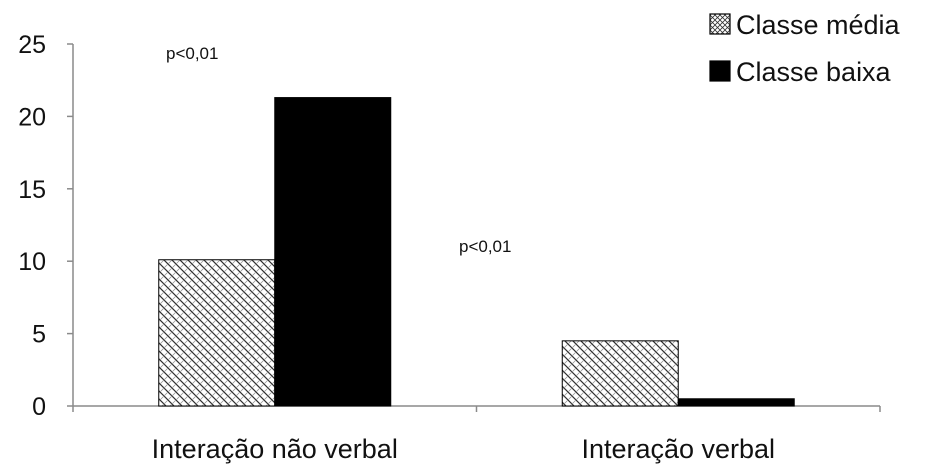 The height and width of the screenshot is (468, 930). Describe the element at coordinates (275, 449) in the screenshot. I see `x-category-label: Interação não verbal` at that location.